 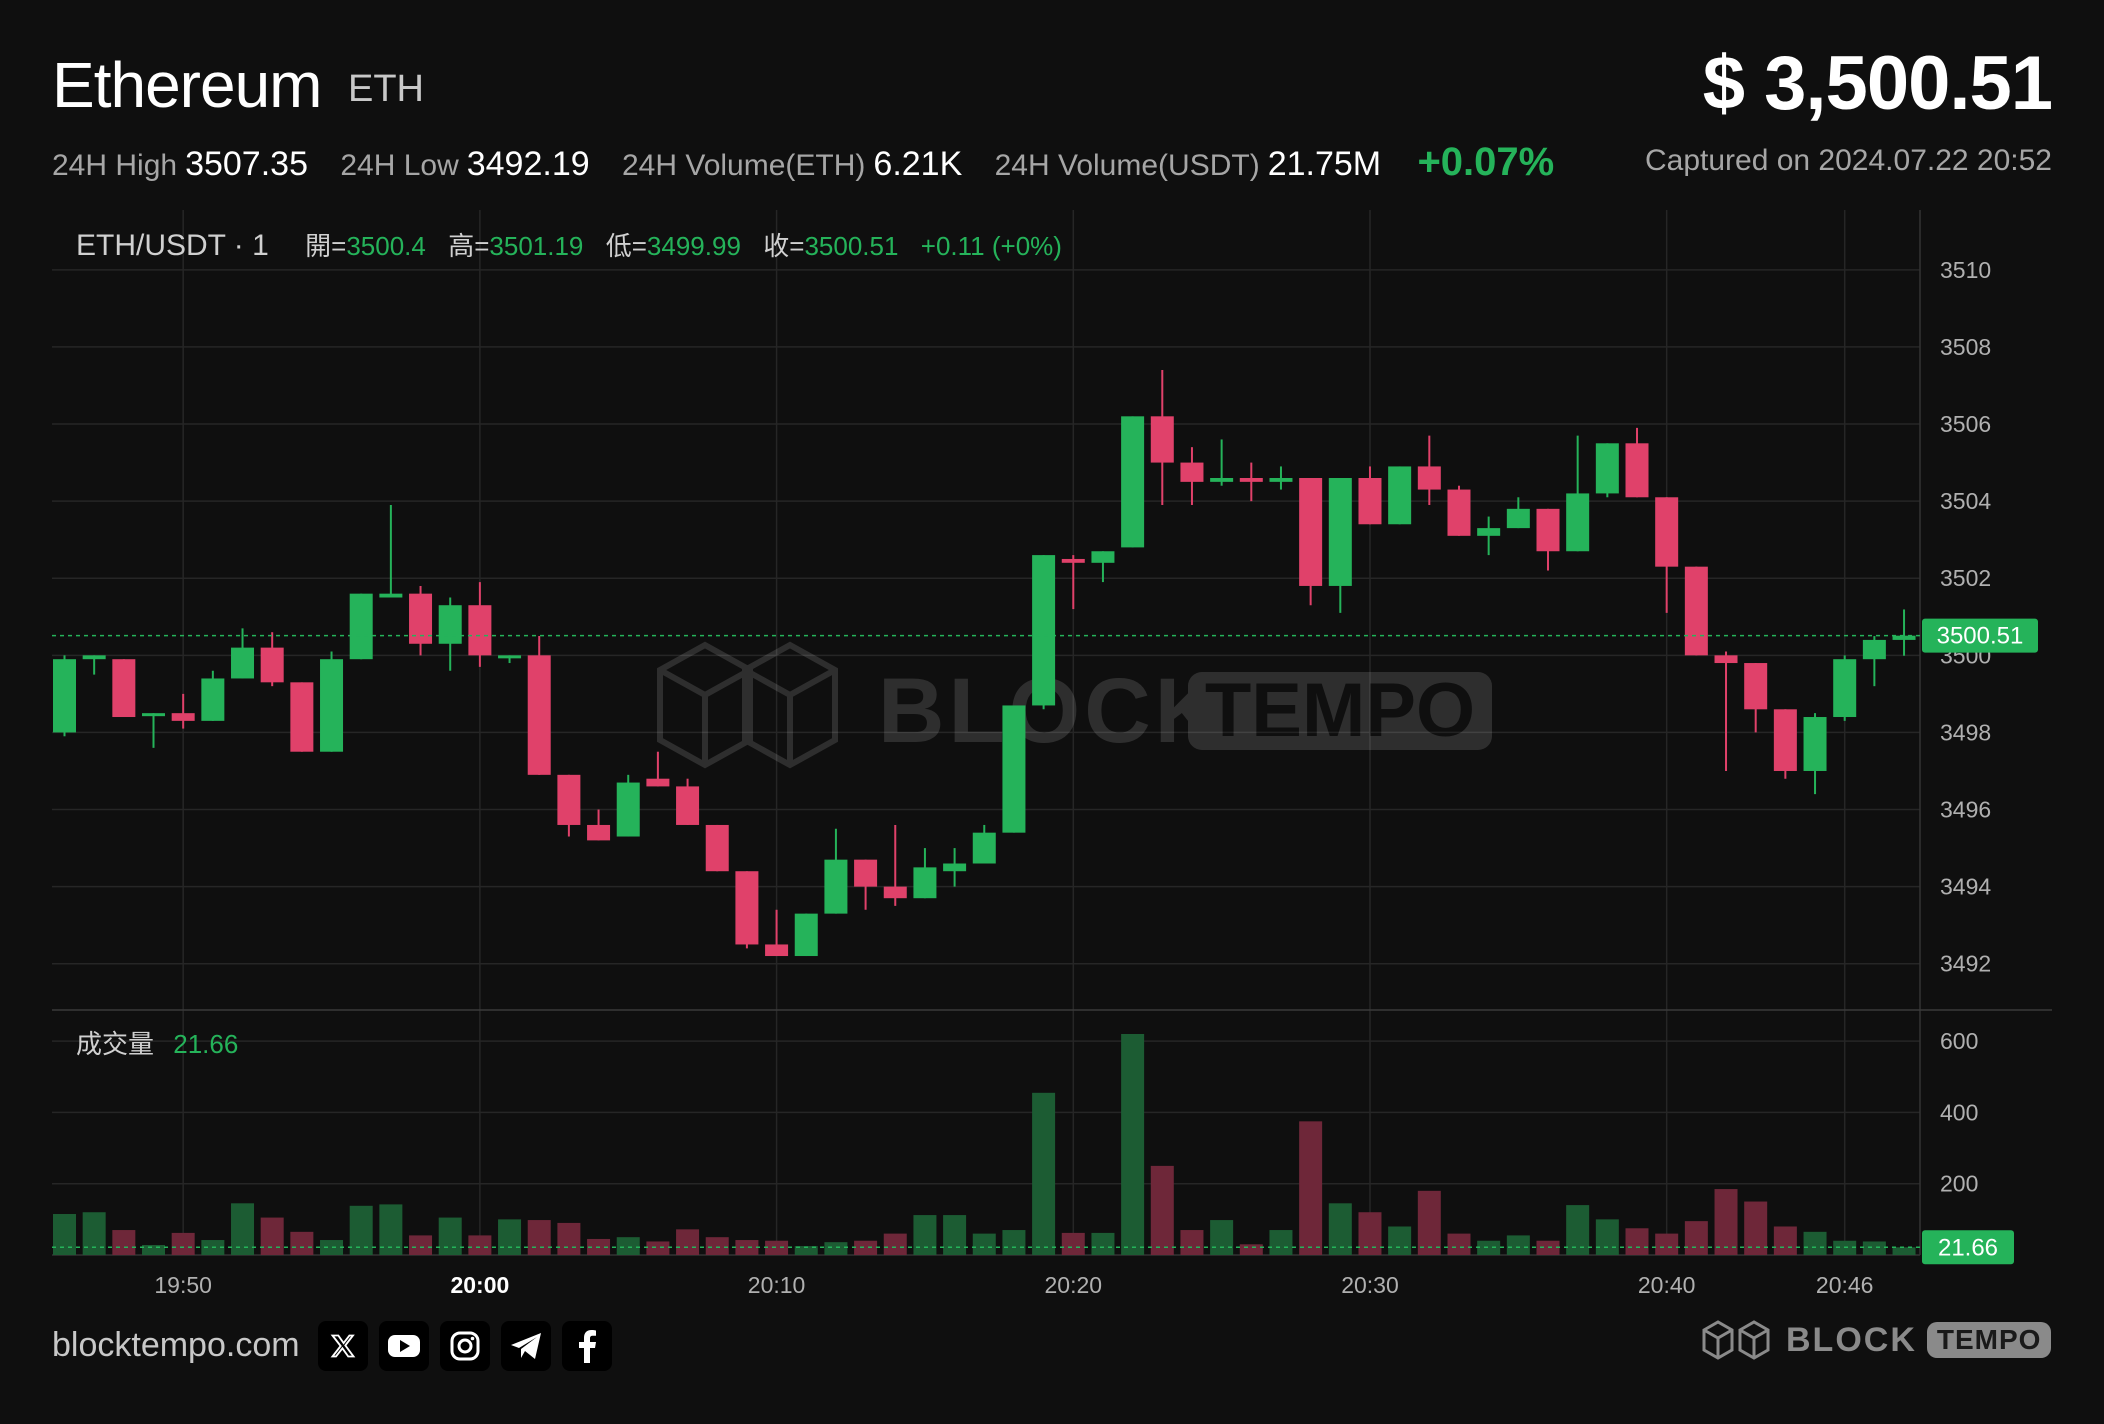 I want to click on logo-tempo-text: TEMPO, so click(x=1989, y=1340).